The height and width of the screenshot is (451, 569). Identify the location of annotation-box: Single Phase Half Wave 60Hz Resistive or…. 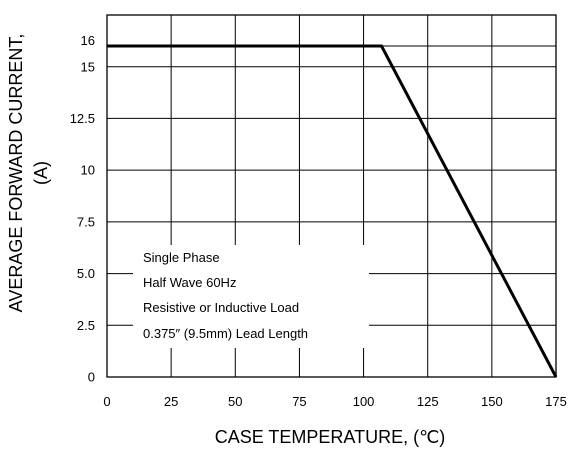
(251, 296).